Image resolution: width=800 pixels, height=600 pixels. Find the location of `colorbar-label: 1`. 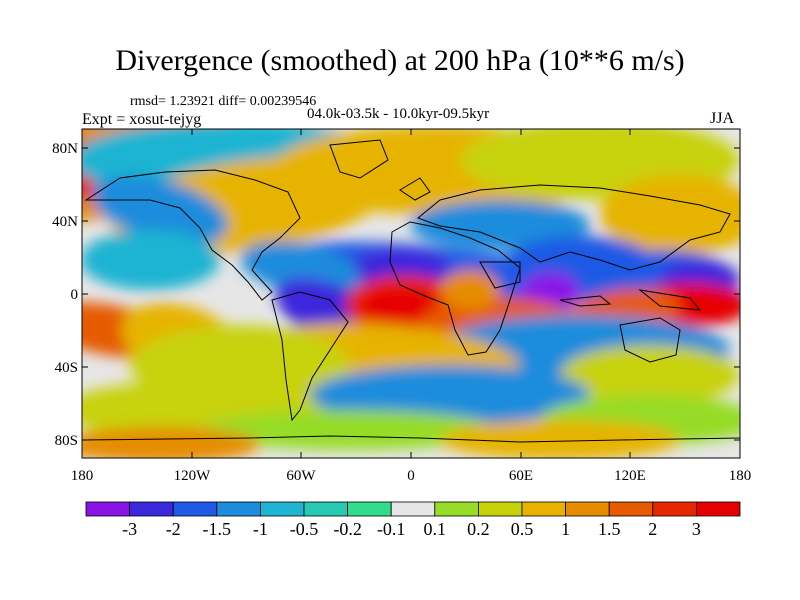

colorbar-label: 1 is located at coordinates (566, 529).